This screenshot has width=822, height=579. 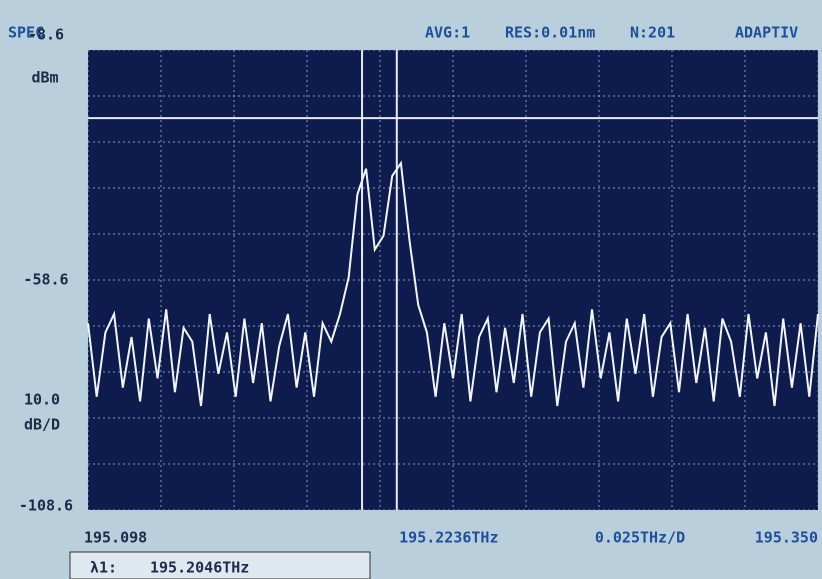 What do you see at coordinates (26, 33) in the screenshot?
I see `header-item: SPEC` at bounding box center [26, 33].